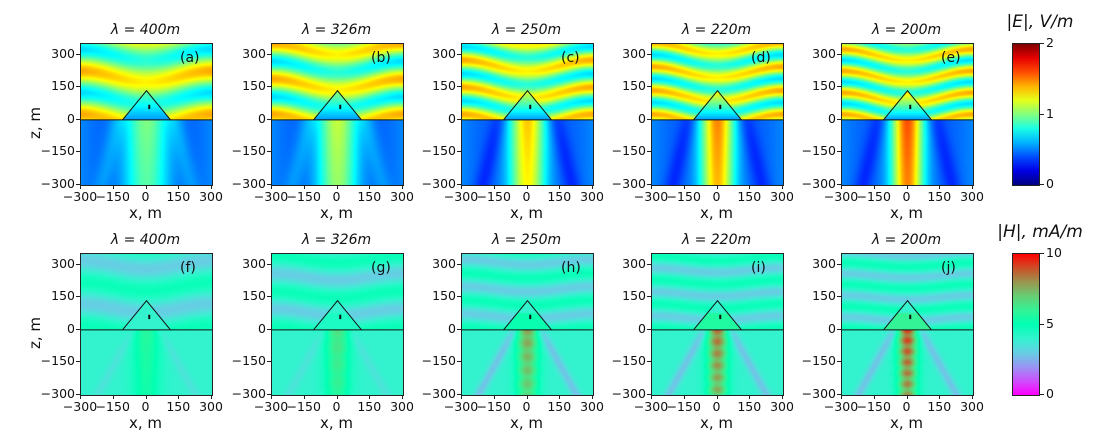  What do you see at coordinates (336, 240) in the screenshot?
I see `panel-title: λ = 326m` at bounding box center [336, 240].